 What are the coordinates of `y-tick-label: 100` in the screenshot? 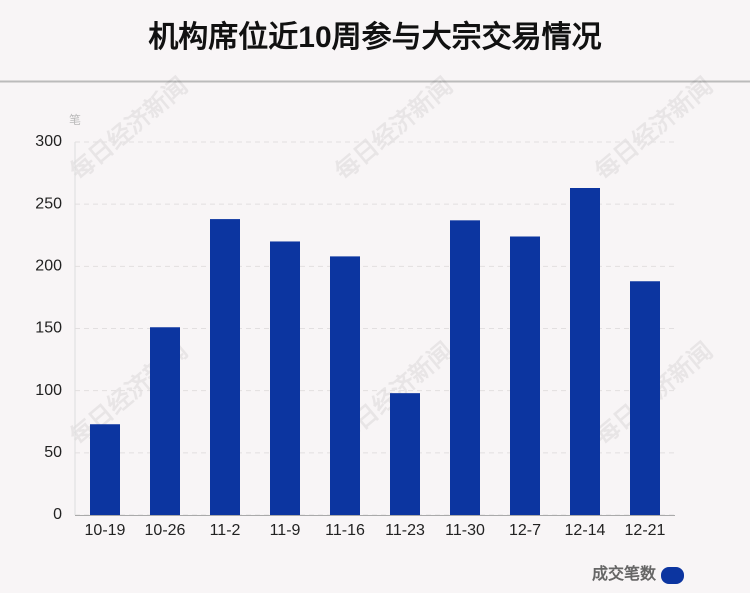 It's located at (48, 390).